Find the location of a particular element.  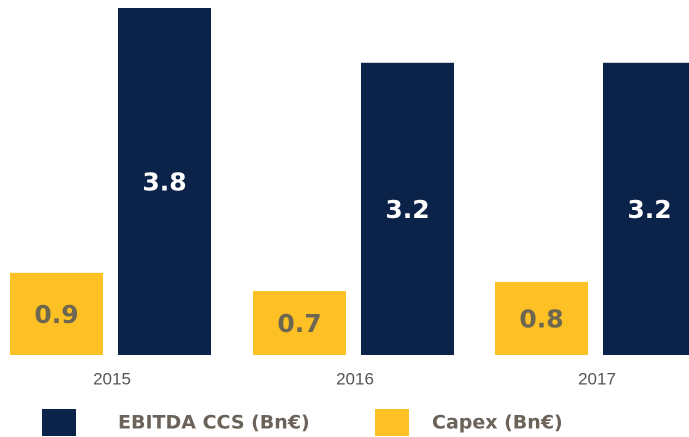

value-label: 3.8 is located at coordinates (164, 182).